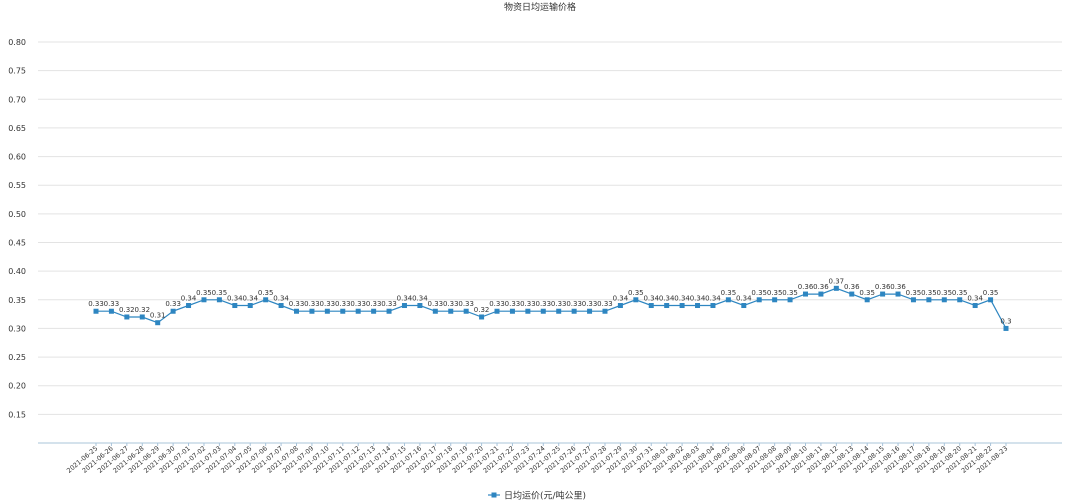 This screenshot has height=504, width=1080. Describe the element at coordinates (17, 42) in the screenshot. I see `y-tick-label: 0.80` at that location.